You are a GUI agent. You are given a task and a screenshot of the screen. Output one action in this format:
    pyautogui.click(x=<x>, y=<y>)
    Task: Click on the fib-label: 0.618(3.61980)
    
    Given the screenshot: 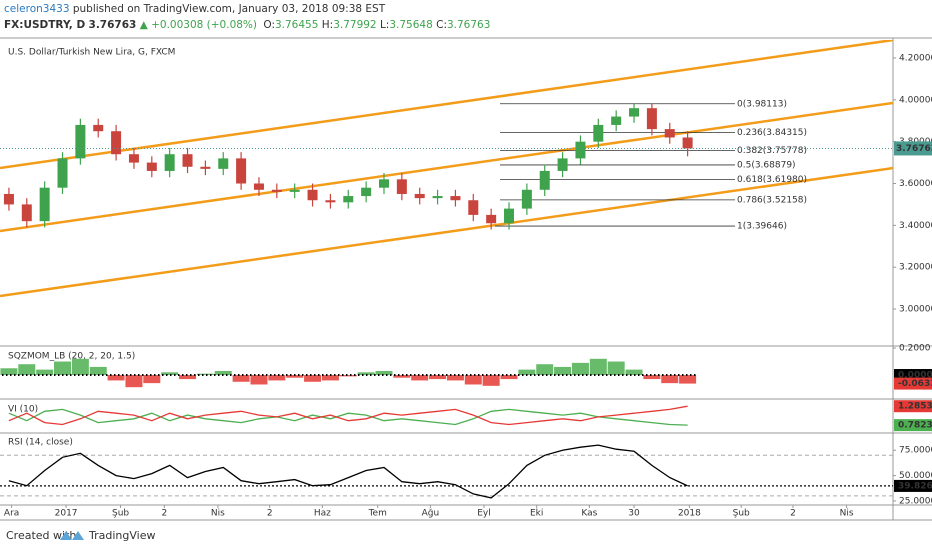 What is the action you would take?
    pyautogui.click(x=772, y=180)
    